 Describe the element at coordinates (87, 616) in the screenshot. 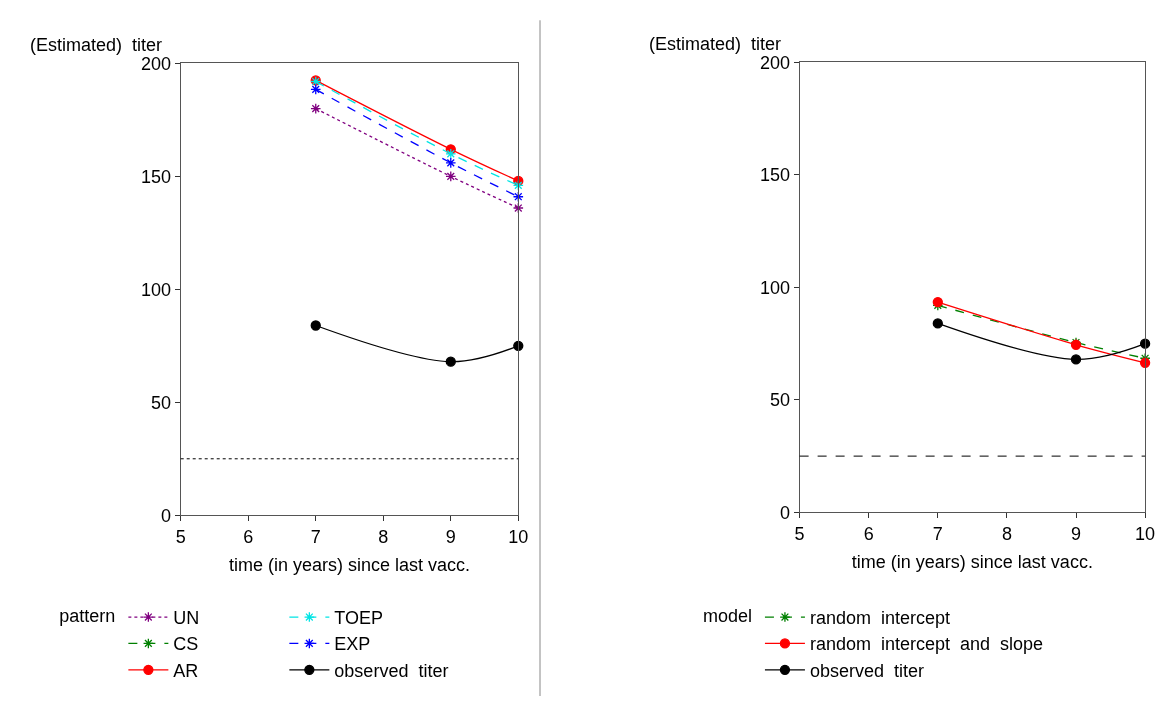

I see `legend-title: pattern` at that location.